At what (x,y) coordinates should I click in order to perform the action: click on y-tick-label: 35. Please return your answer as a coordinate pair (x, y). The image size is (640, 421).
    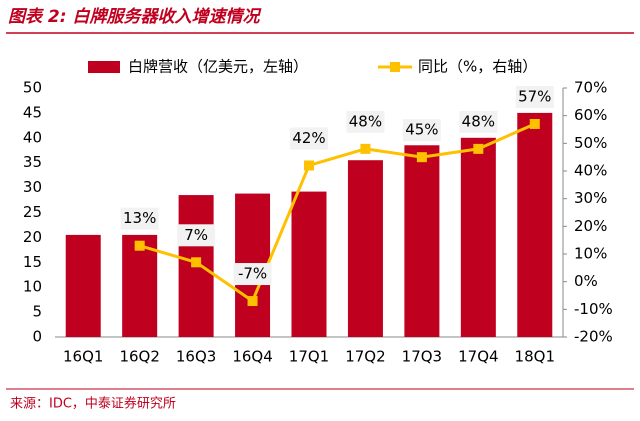
    Looking at the image, I should click on (32, 162).